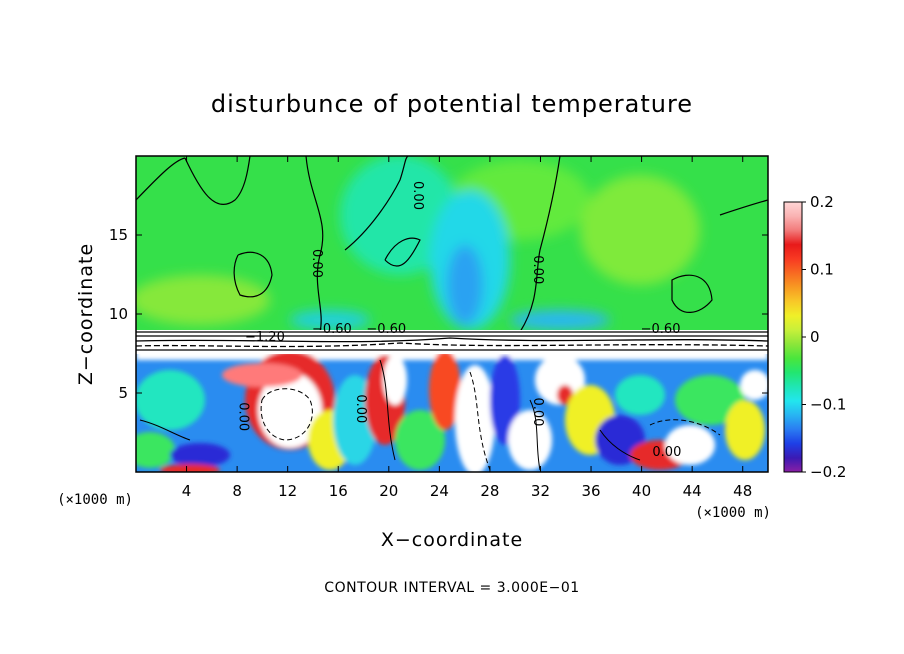 The width and height of the screenshot is (904, 654). Describe the element at coordinates (439, 491) in the screenshot. I see `x-tick-label: 24` at that location.